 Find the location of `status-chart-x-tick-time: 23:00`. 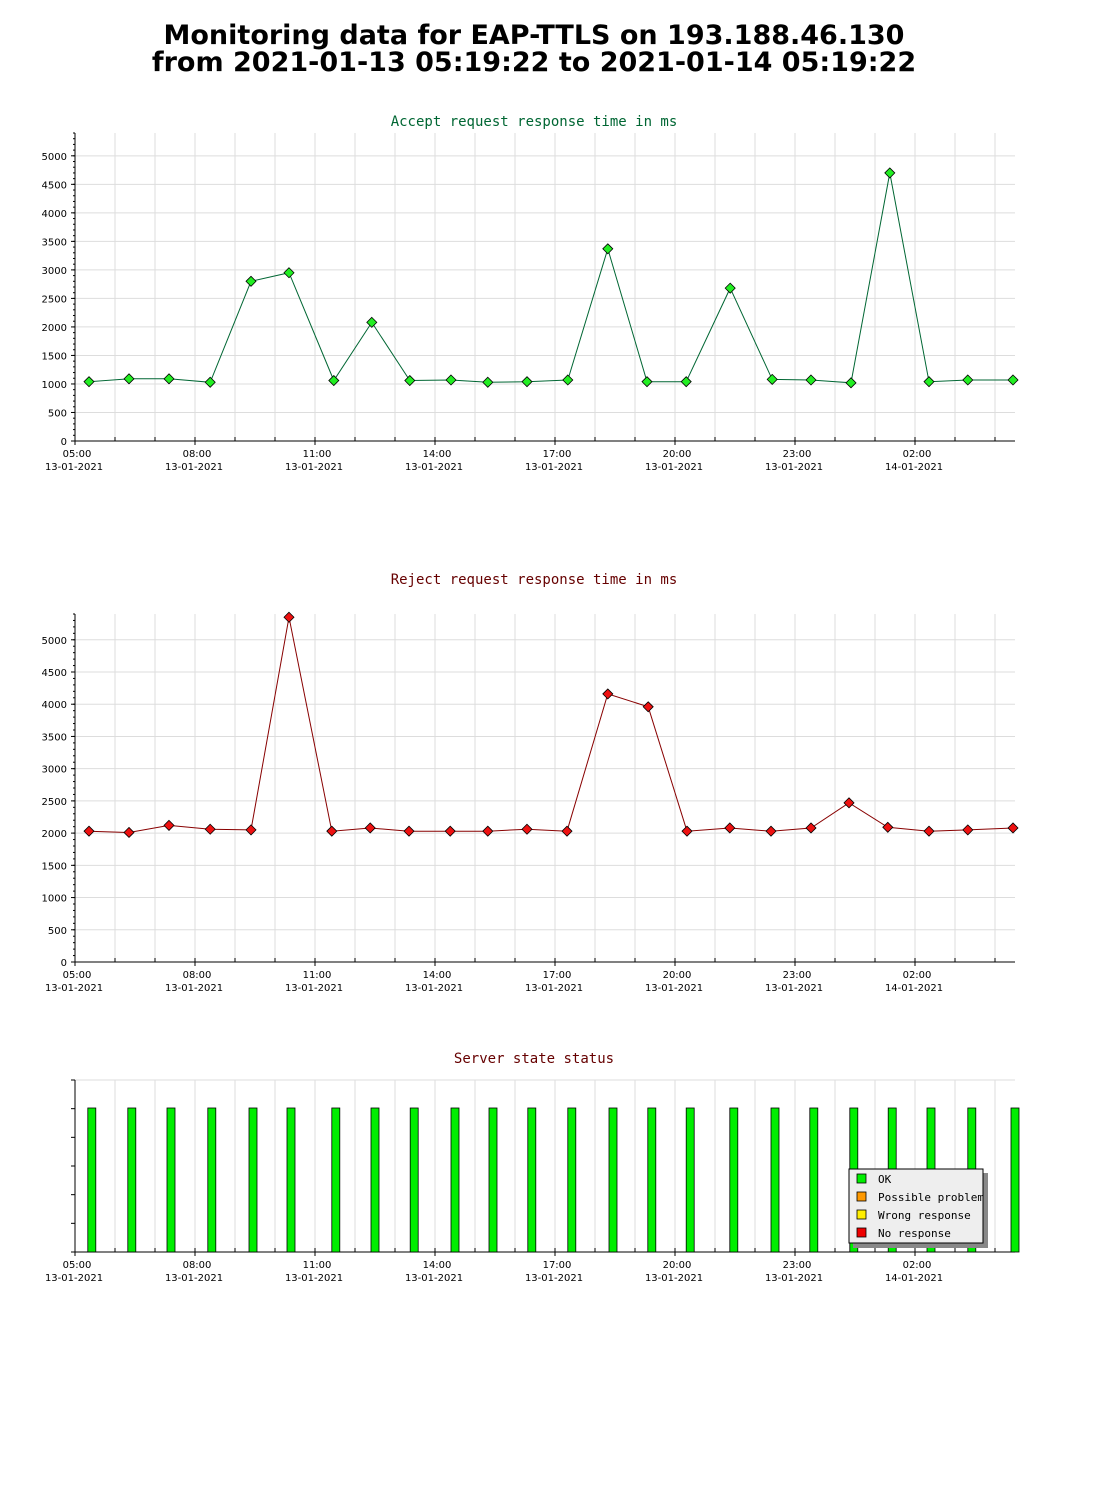

status-chart-x-tick-time: 23:00 is located at coordinates (797, 1265).